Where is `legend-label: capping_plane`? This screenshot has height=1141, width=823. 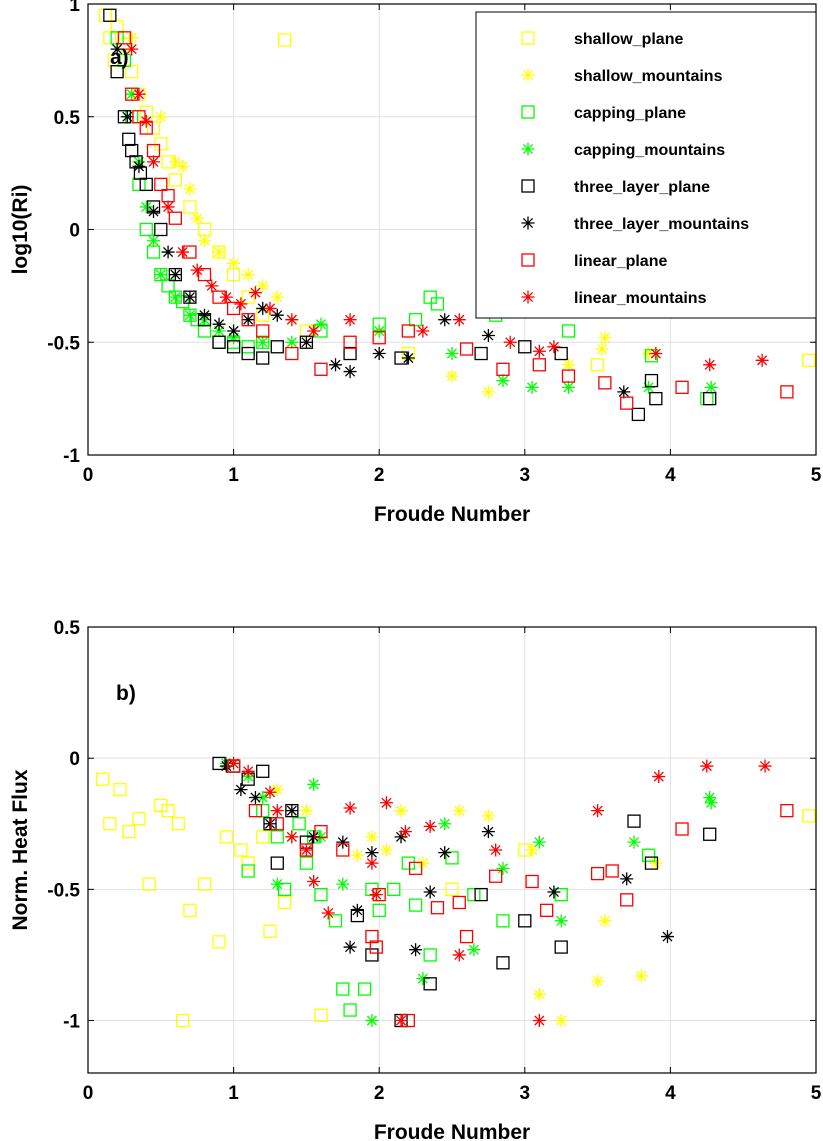 legend-label: capping_plane is located at coordinates (630, 113).